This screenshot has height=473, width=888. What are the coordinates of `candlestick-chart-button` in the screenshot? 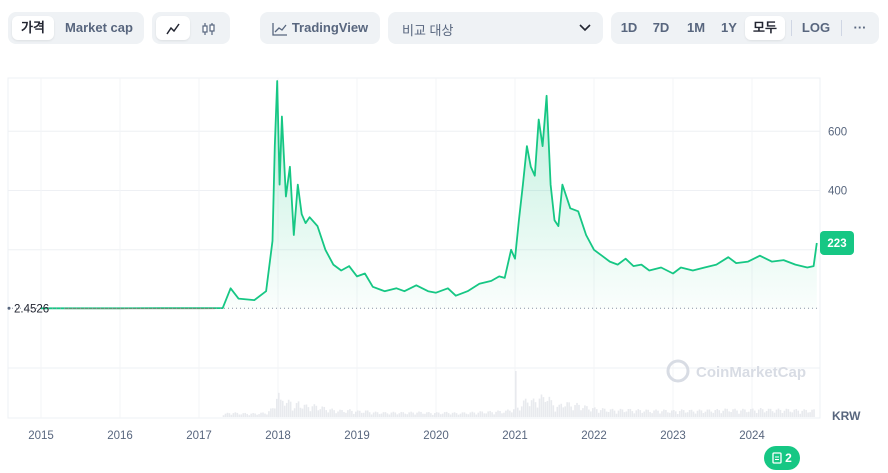 It's located at (209, 28).